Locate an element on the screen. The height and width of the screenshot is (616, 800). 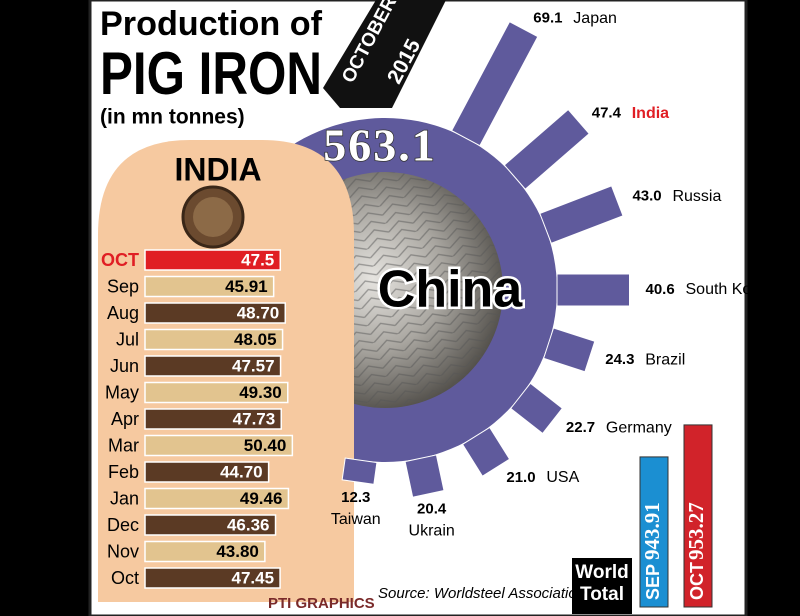
world-total-holder: World Total is located at coordinates (602, 583).